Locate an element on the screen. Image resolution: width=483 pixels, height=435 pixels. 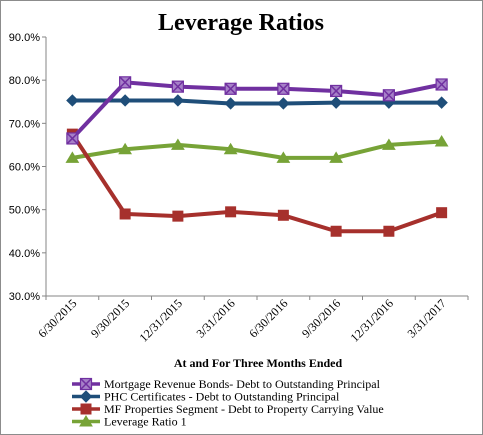
chart-title: Leverage Ratios is located at coordinates (241, 23).